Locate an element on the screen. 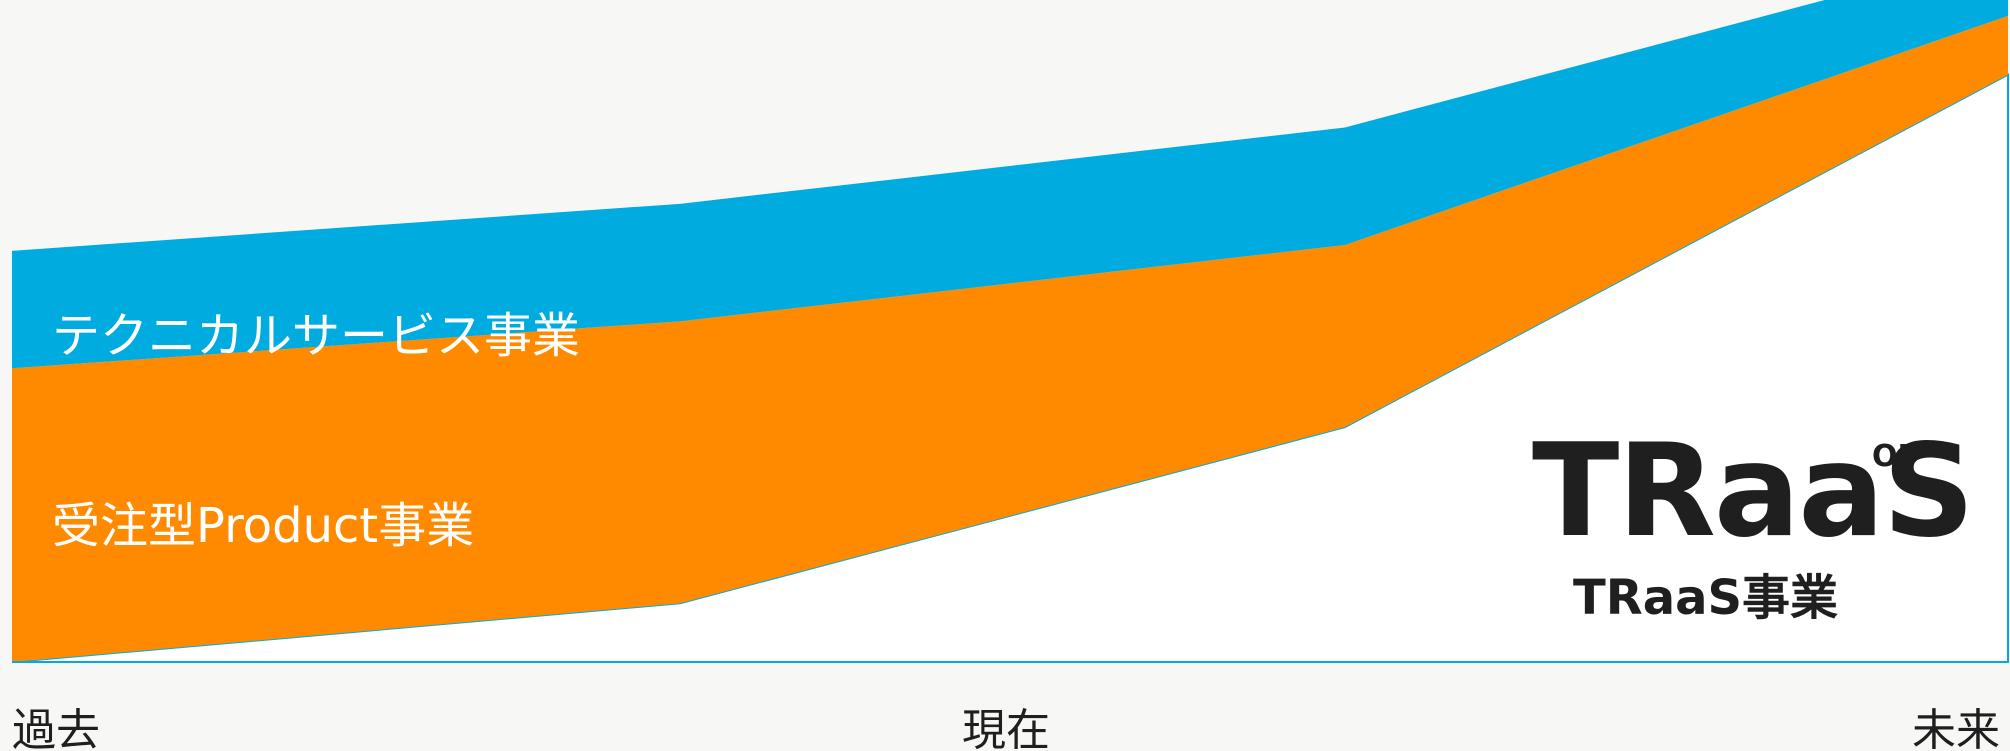  traas-logo: TRaaS OP TRaaS事業 is located at coordinates (1753, 521).